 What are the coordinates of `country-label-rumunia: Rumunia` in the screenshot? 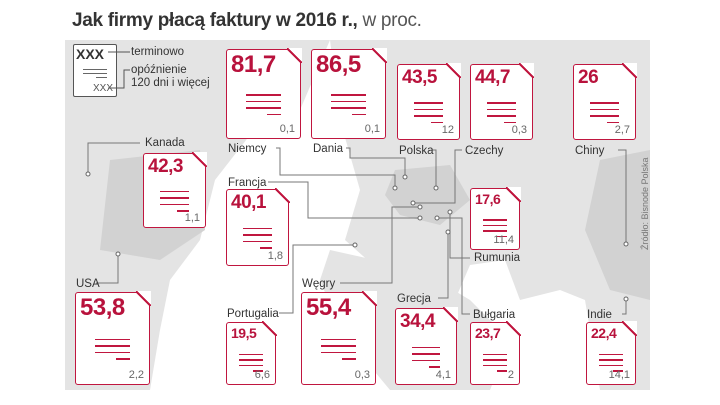 It's located at (497, 258).